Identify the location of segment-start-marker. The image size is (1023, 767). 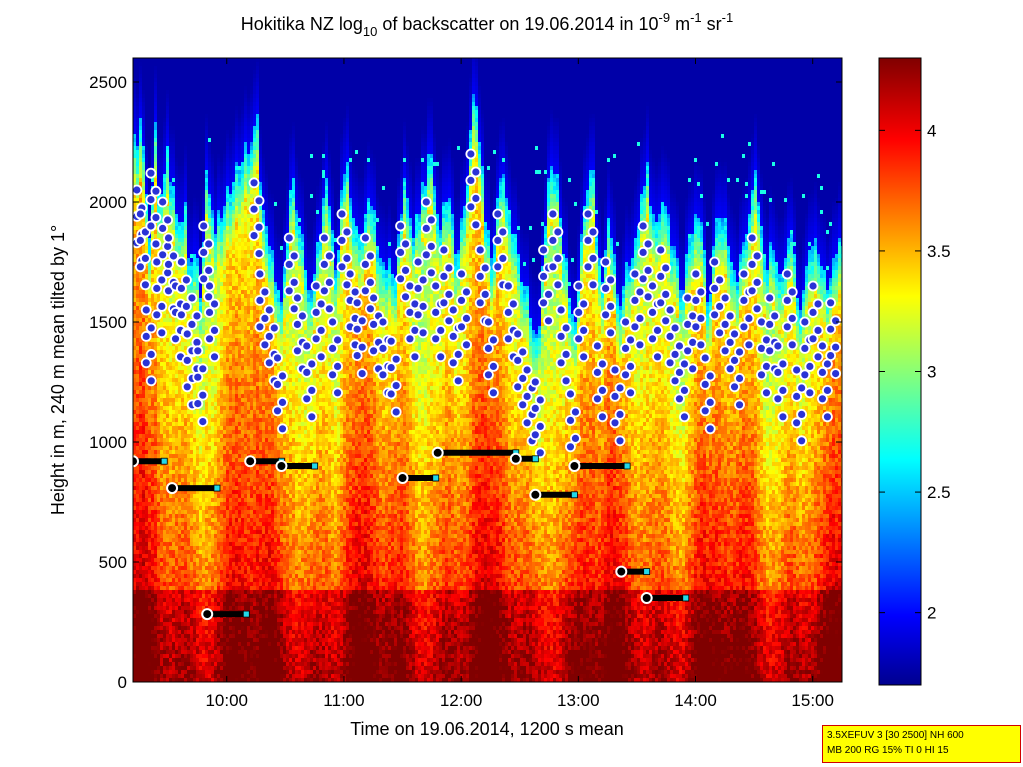
(136, 461).